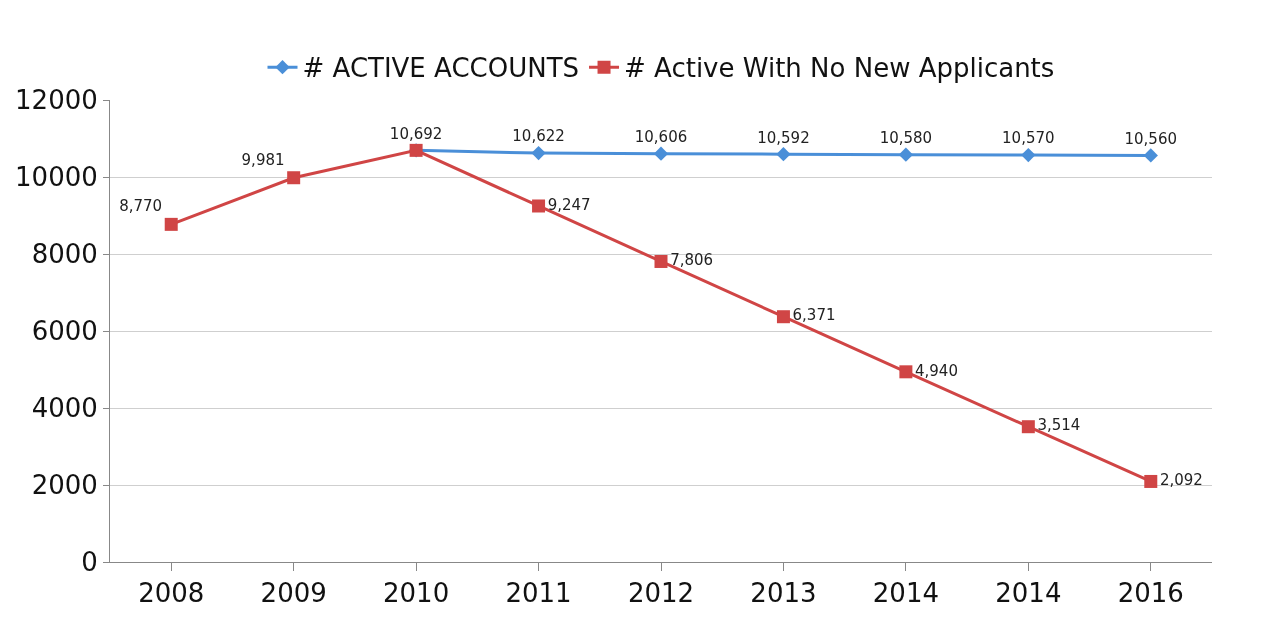 The image size is (1262, 642). Describe the element at coordinates (416, 593) in the screenshot. I see `x-tick-label: 2010` at that location.